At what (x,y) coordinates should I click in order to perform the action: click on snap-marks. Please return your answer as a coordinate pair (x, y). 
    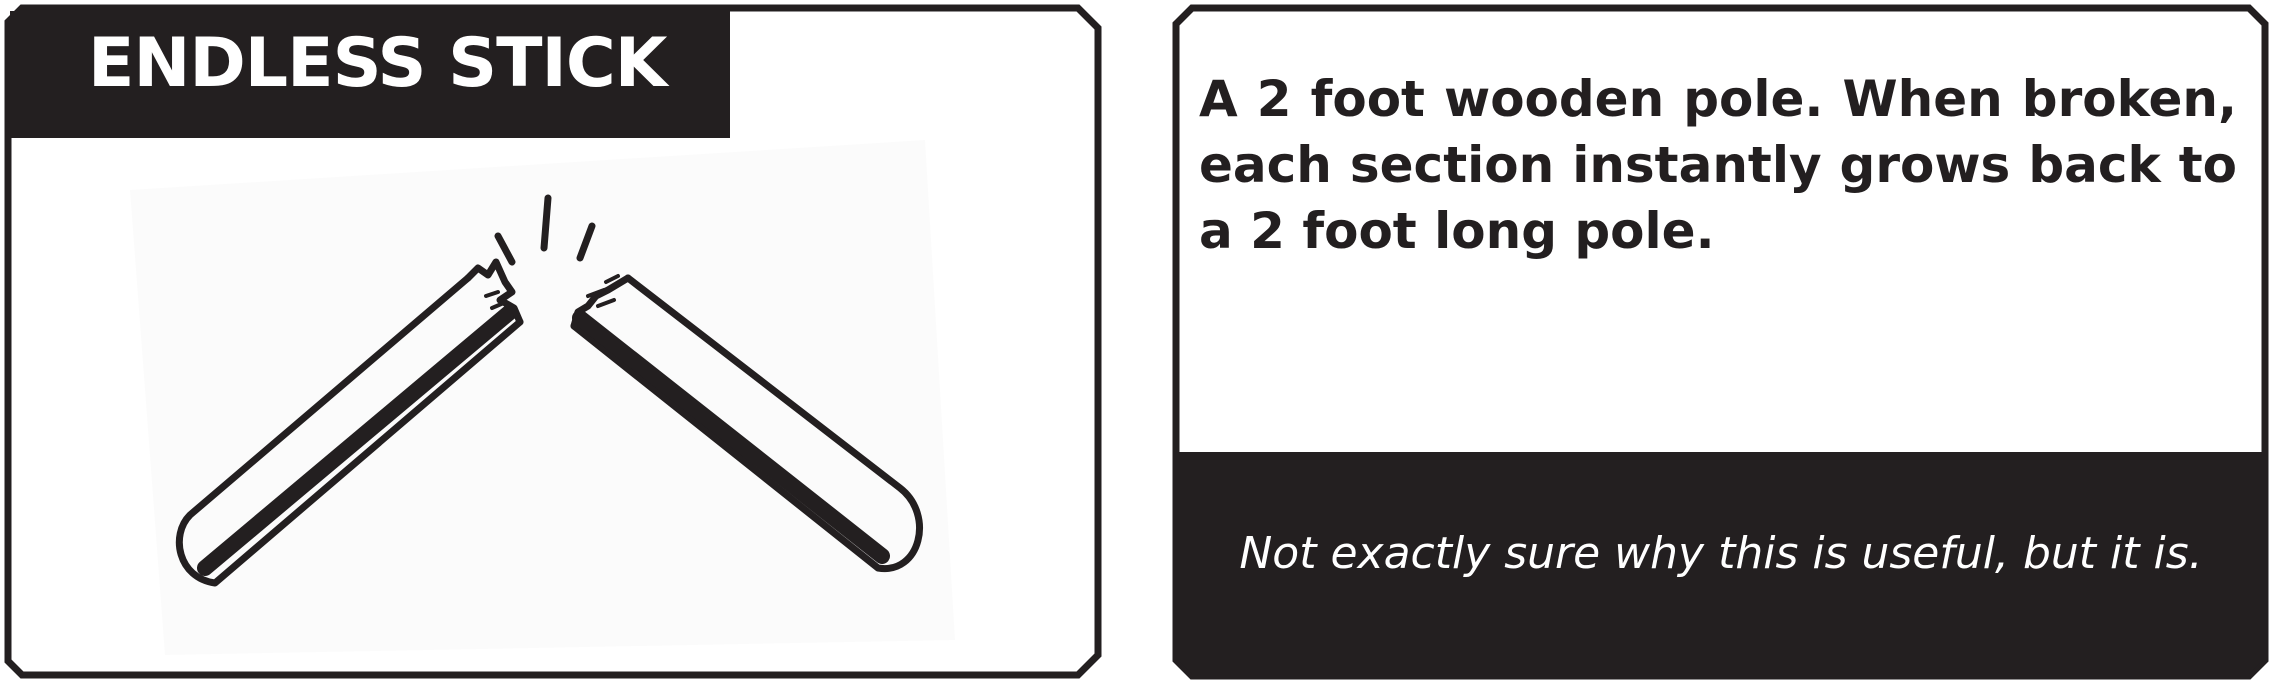
    Looking at the image, I should click on (545, 230).